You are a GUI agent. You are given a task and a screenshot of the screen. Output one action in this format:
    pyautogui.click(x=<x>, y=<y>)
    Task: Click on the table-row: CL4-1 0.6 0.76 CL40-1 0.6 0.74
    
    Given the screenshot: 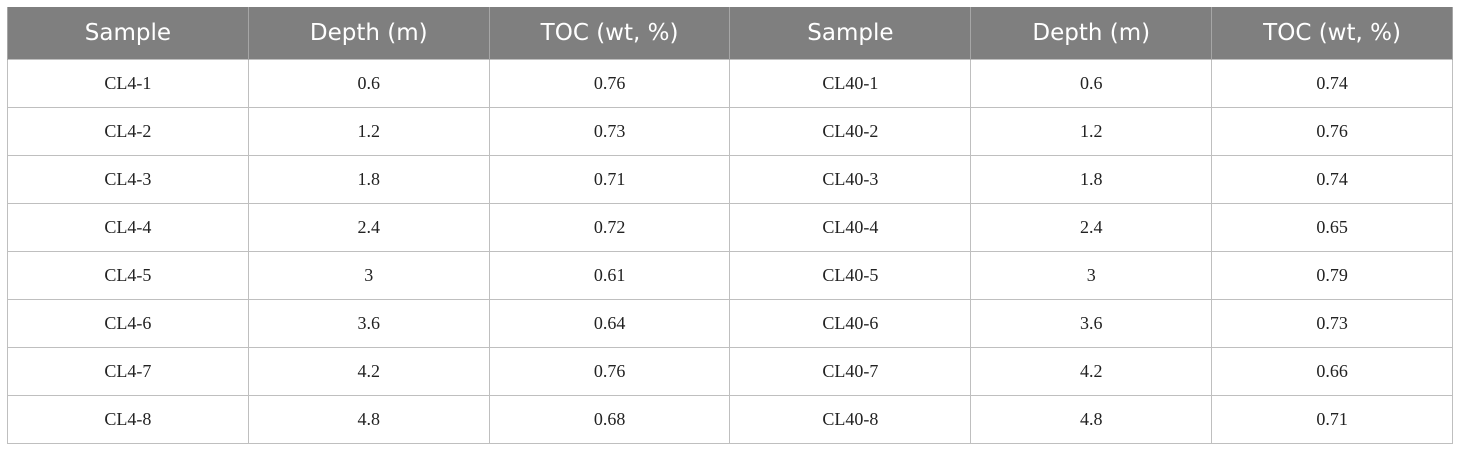 What is the action you would take?
    pyautogui.click(x=730, y=83)
    